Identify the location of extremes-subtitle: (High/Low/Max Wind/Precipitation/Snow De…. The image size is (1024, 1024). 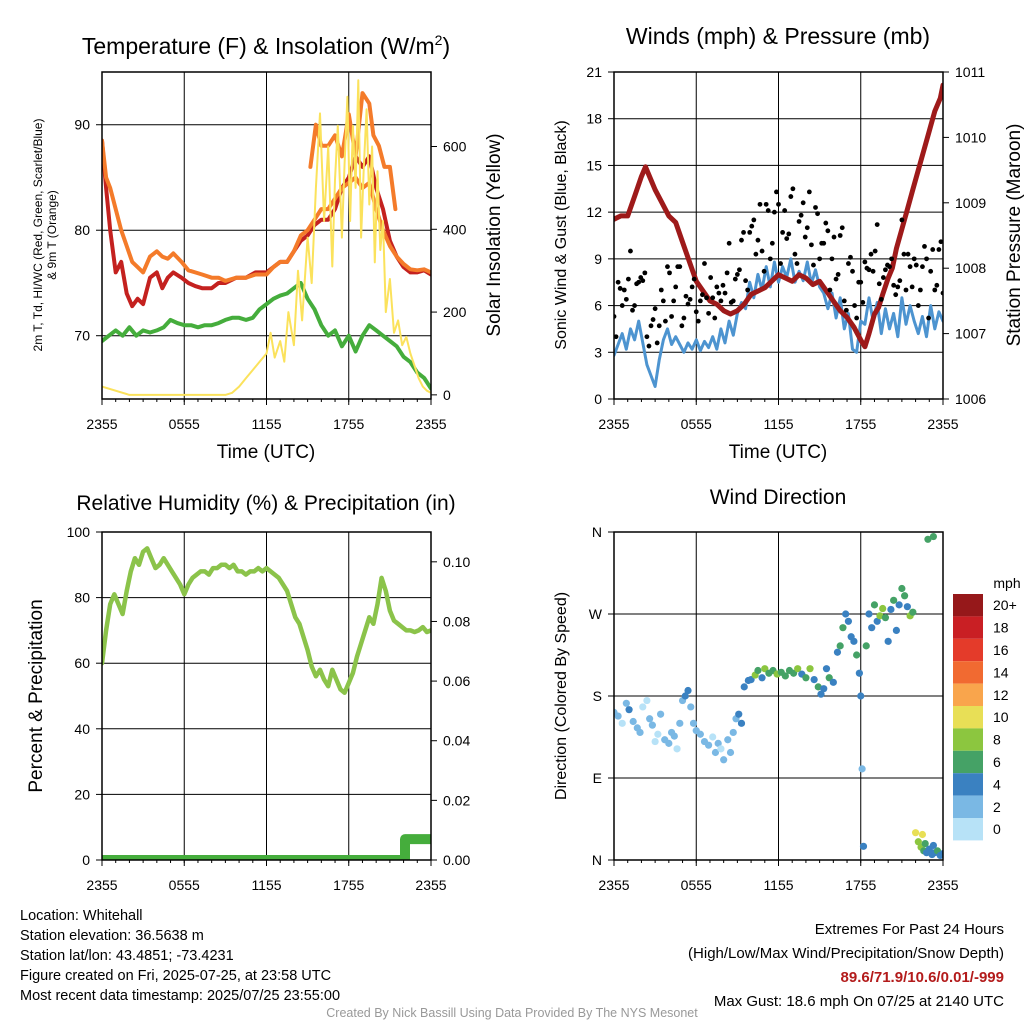
(846, 953).